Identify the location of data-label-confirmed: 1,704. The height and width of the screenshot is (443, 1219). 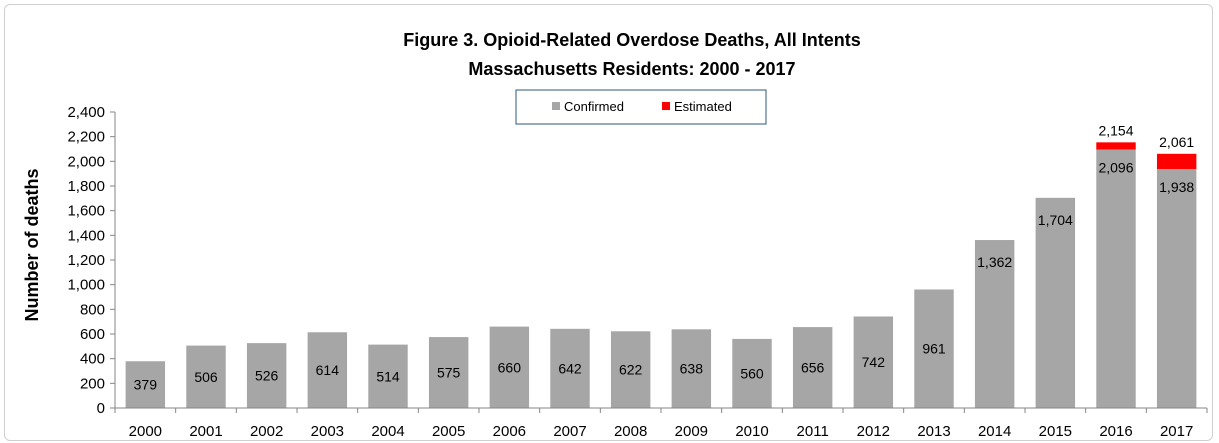
(1055, 220).